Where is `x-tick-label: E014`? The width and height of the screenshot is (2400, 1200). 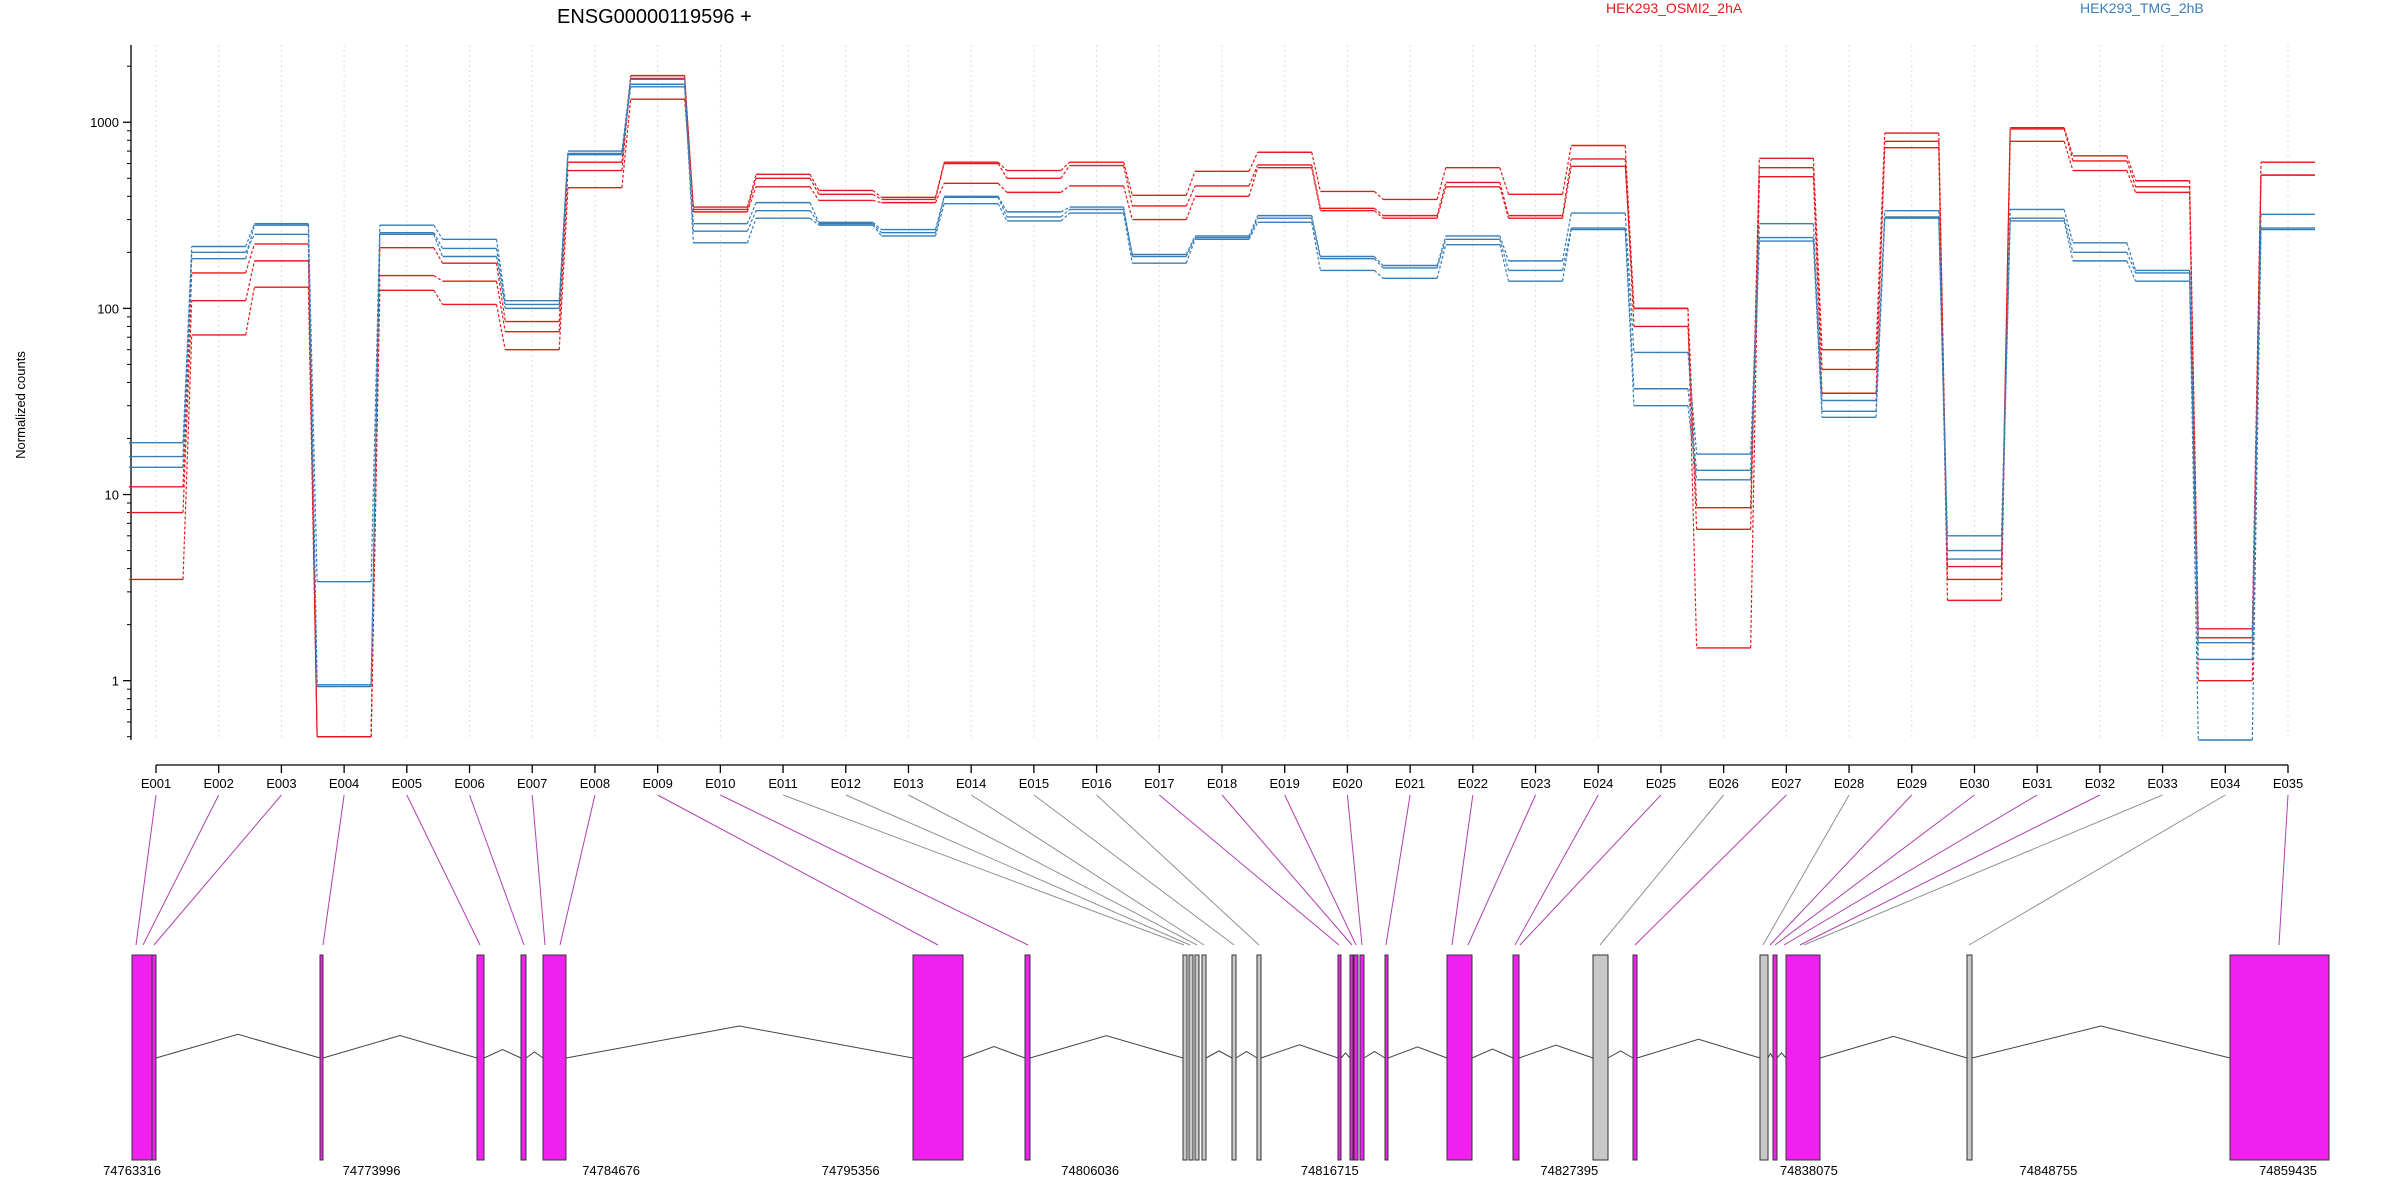
x-tick-label: E014 is located at coordinates (971, 783).